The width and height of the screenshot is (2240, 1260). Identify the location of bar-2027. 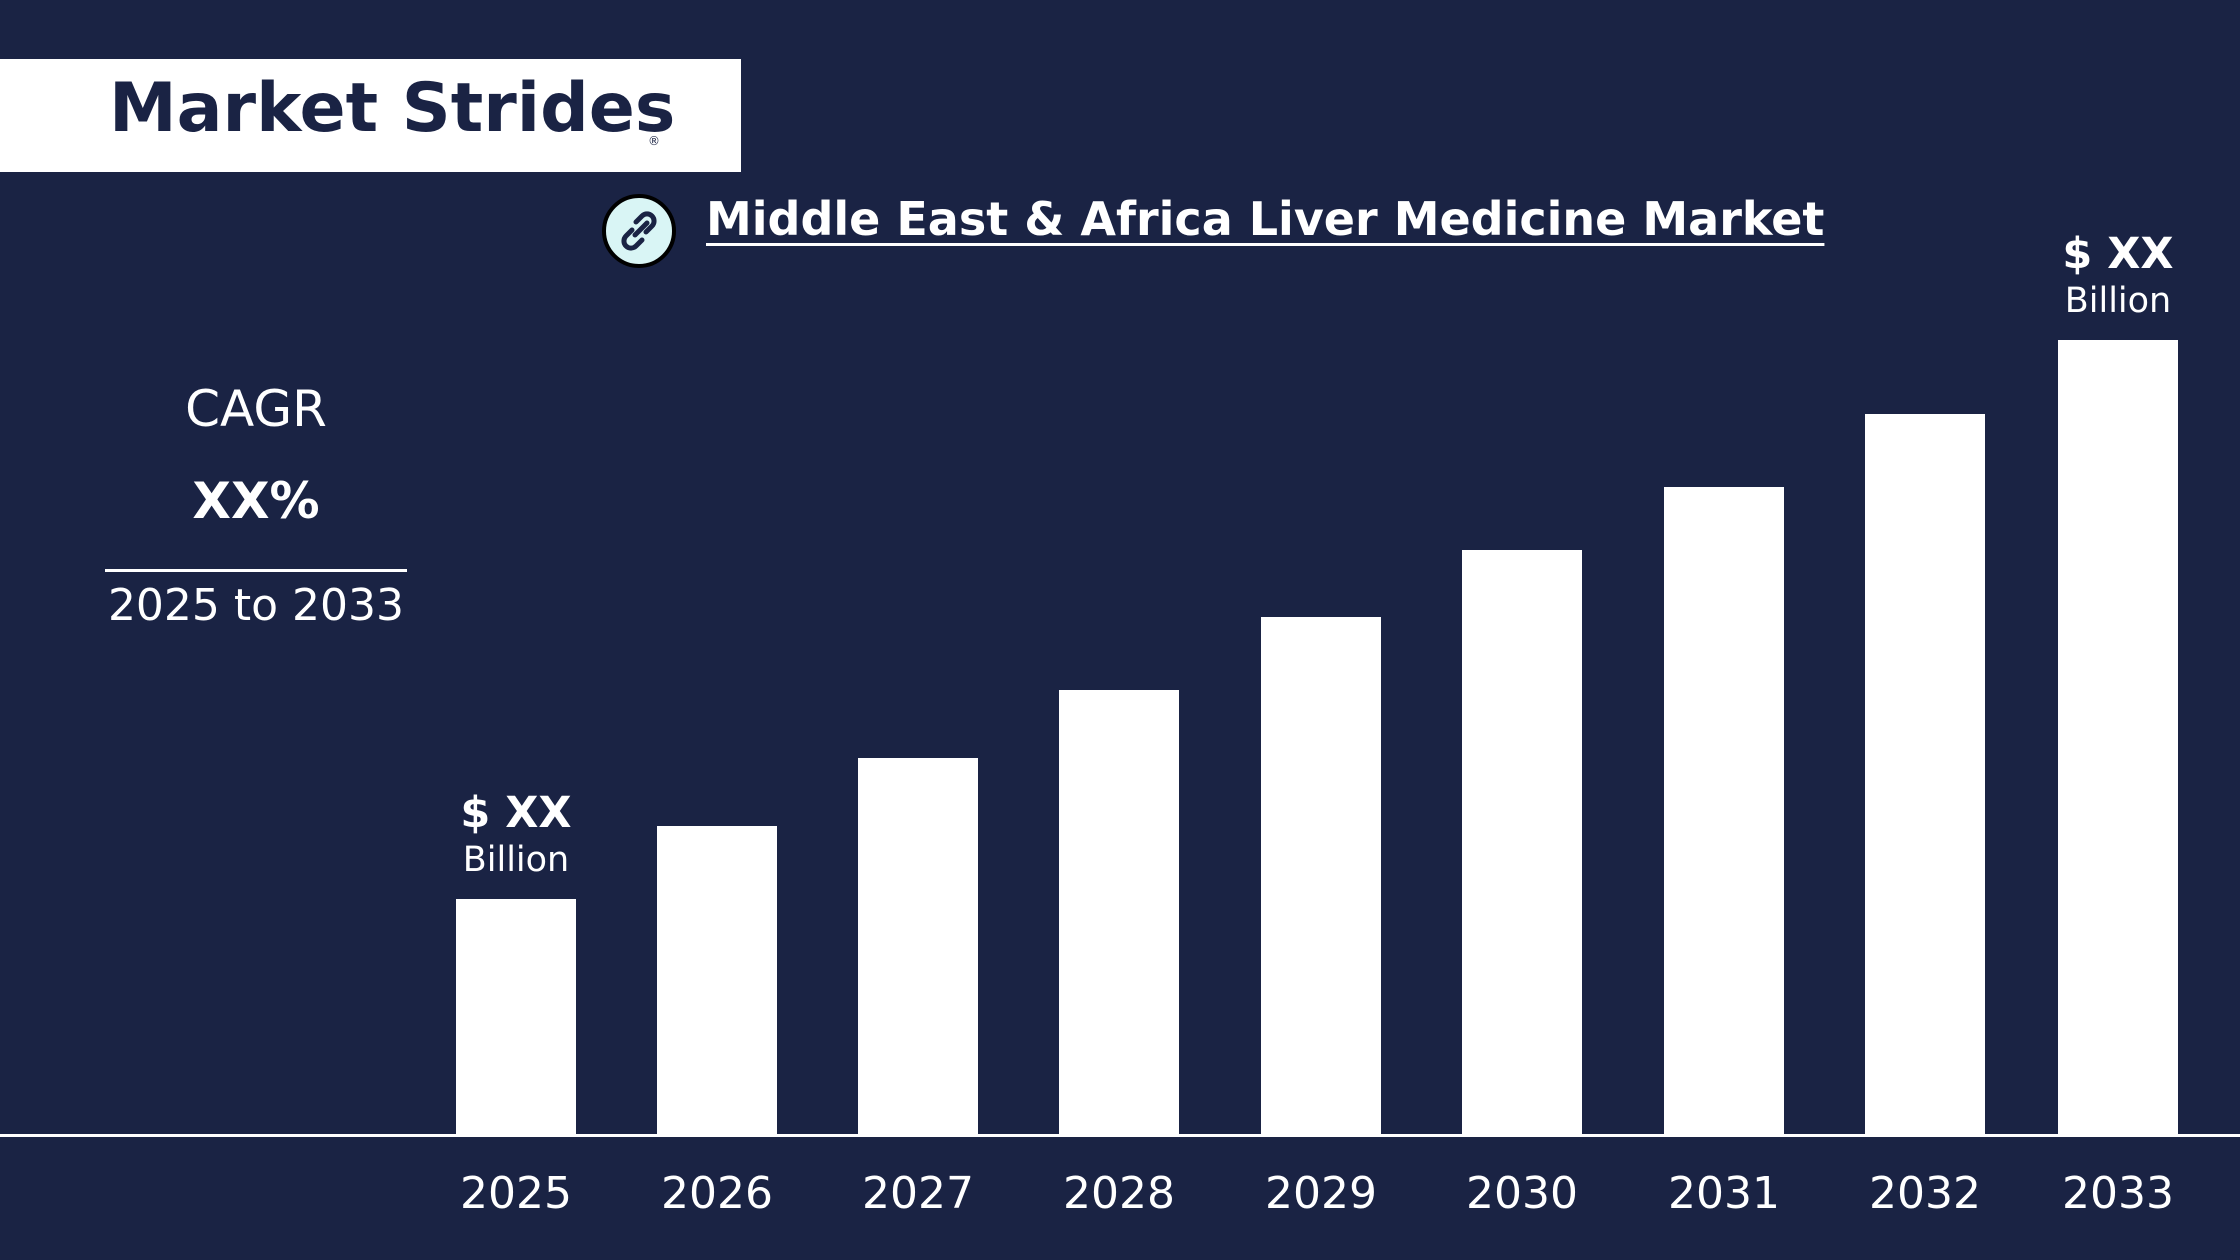
(918, 946).